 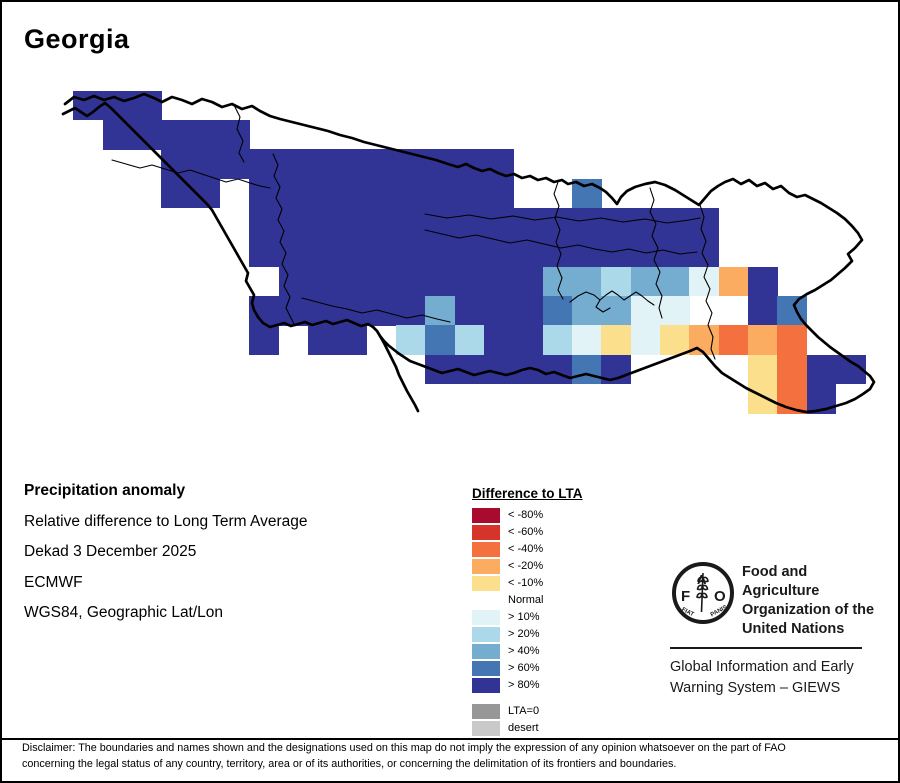 What do you see at coordinates (547, 698) in the screenshot?
I see `legend-gap` at bounding box center [547, 698].